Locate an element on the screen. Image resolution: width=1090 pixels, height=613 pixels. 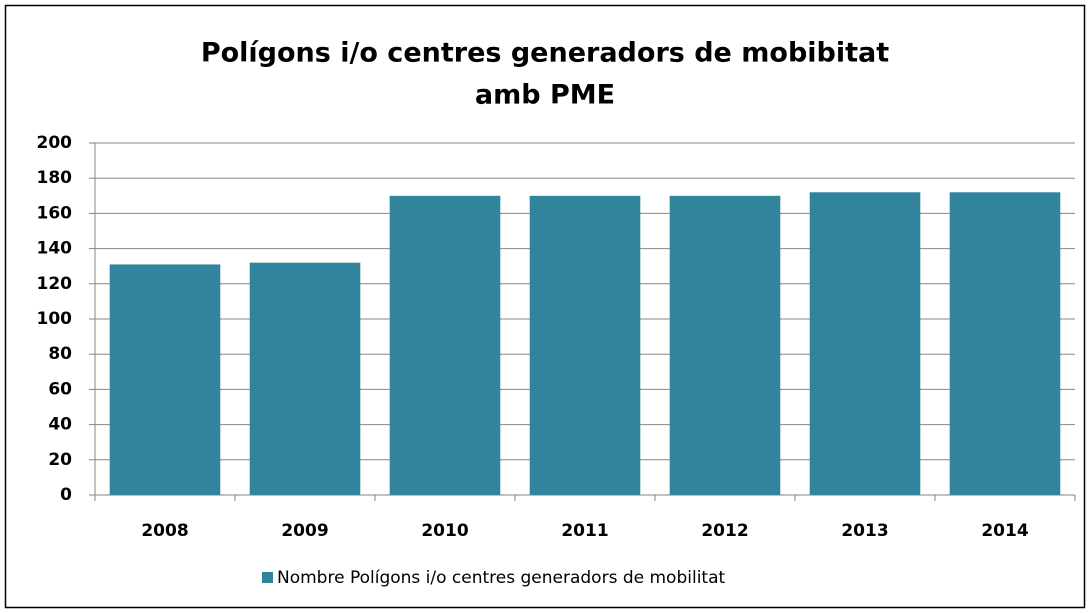
y-tick-label: 20 is located at coordinates (60, 460).